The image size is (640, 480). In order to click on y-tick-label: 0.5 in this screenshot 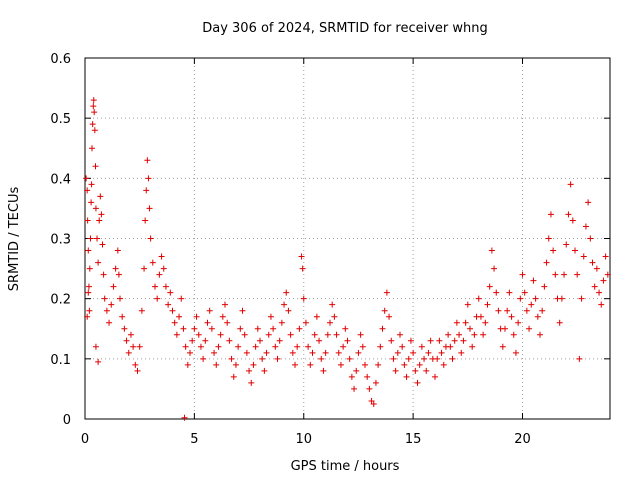, I will do `click(60, 119)`.